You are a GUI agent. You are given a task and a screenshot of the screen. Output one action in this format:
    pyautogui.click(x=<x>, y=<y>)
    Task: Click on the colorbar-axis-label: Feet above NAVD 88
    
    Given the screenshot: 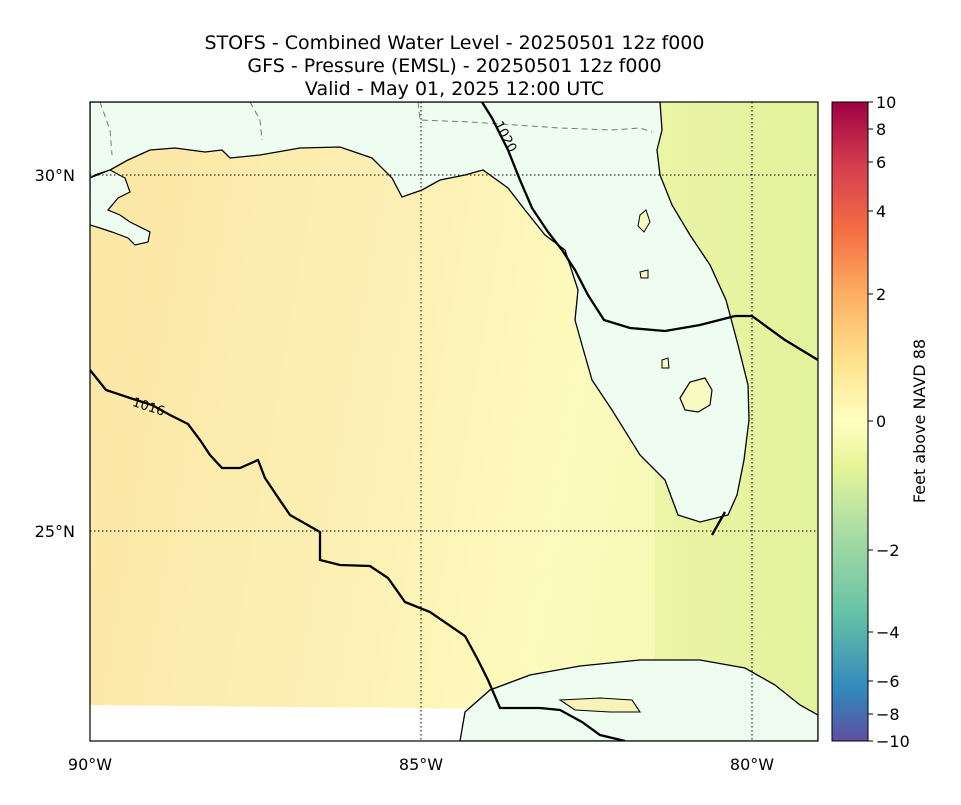 What is the action you would take?
    pyautogui.click(x=919, y=421)
    